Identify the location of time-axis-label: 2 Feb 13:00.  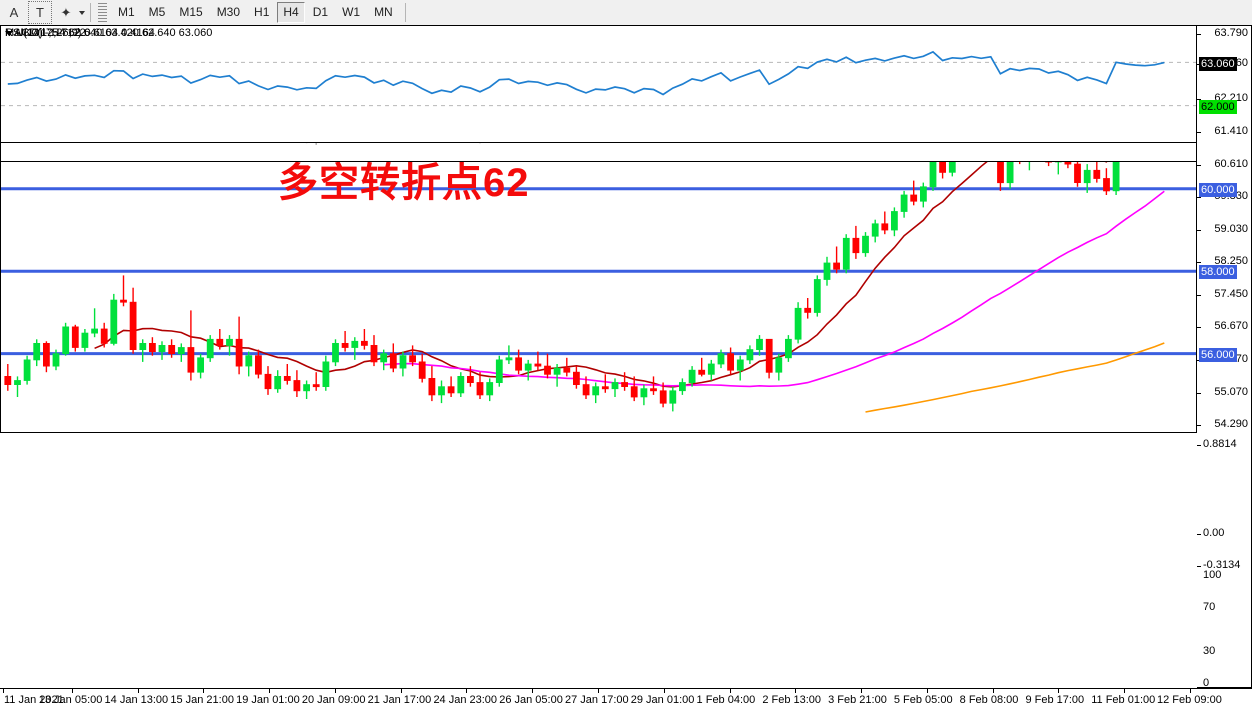
(792, 700).